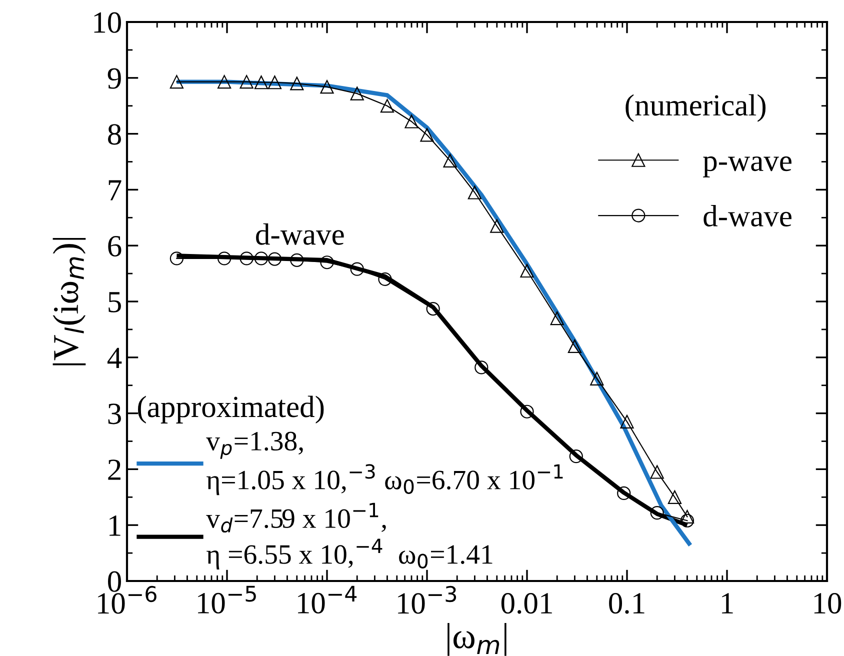  What do you see at coordinates (626, 603) in the screenshot?
I see `x-tick-label: 0.1` at bounding box center [626, 603].